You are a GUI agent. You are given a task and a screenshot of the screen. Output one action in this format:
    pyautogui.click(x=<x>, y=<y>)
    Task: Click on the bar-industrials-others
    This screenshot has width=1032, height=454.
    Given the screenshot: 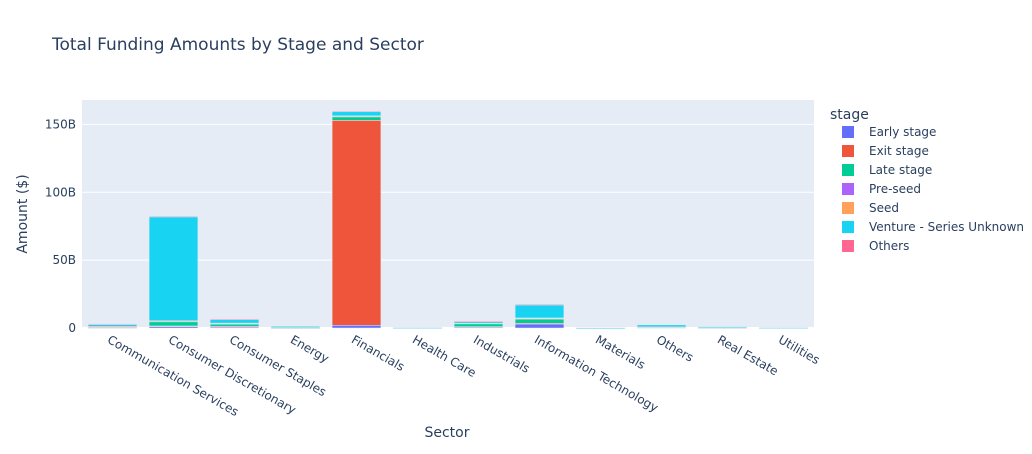 What is the action you would take?
    pyautogui.click(x=478, y=321)
    